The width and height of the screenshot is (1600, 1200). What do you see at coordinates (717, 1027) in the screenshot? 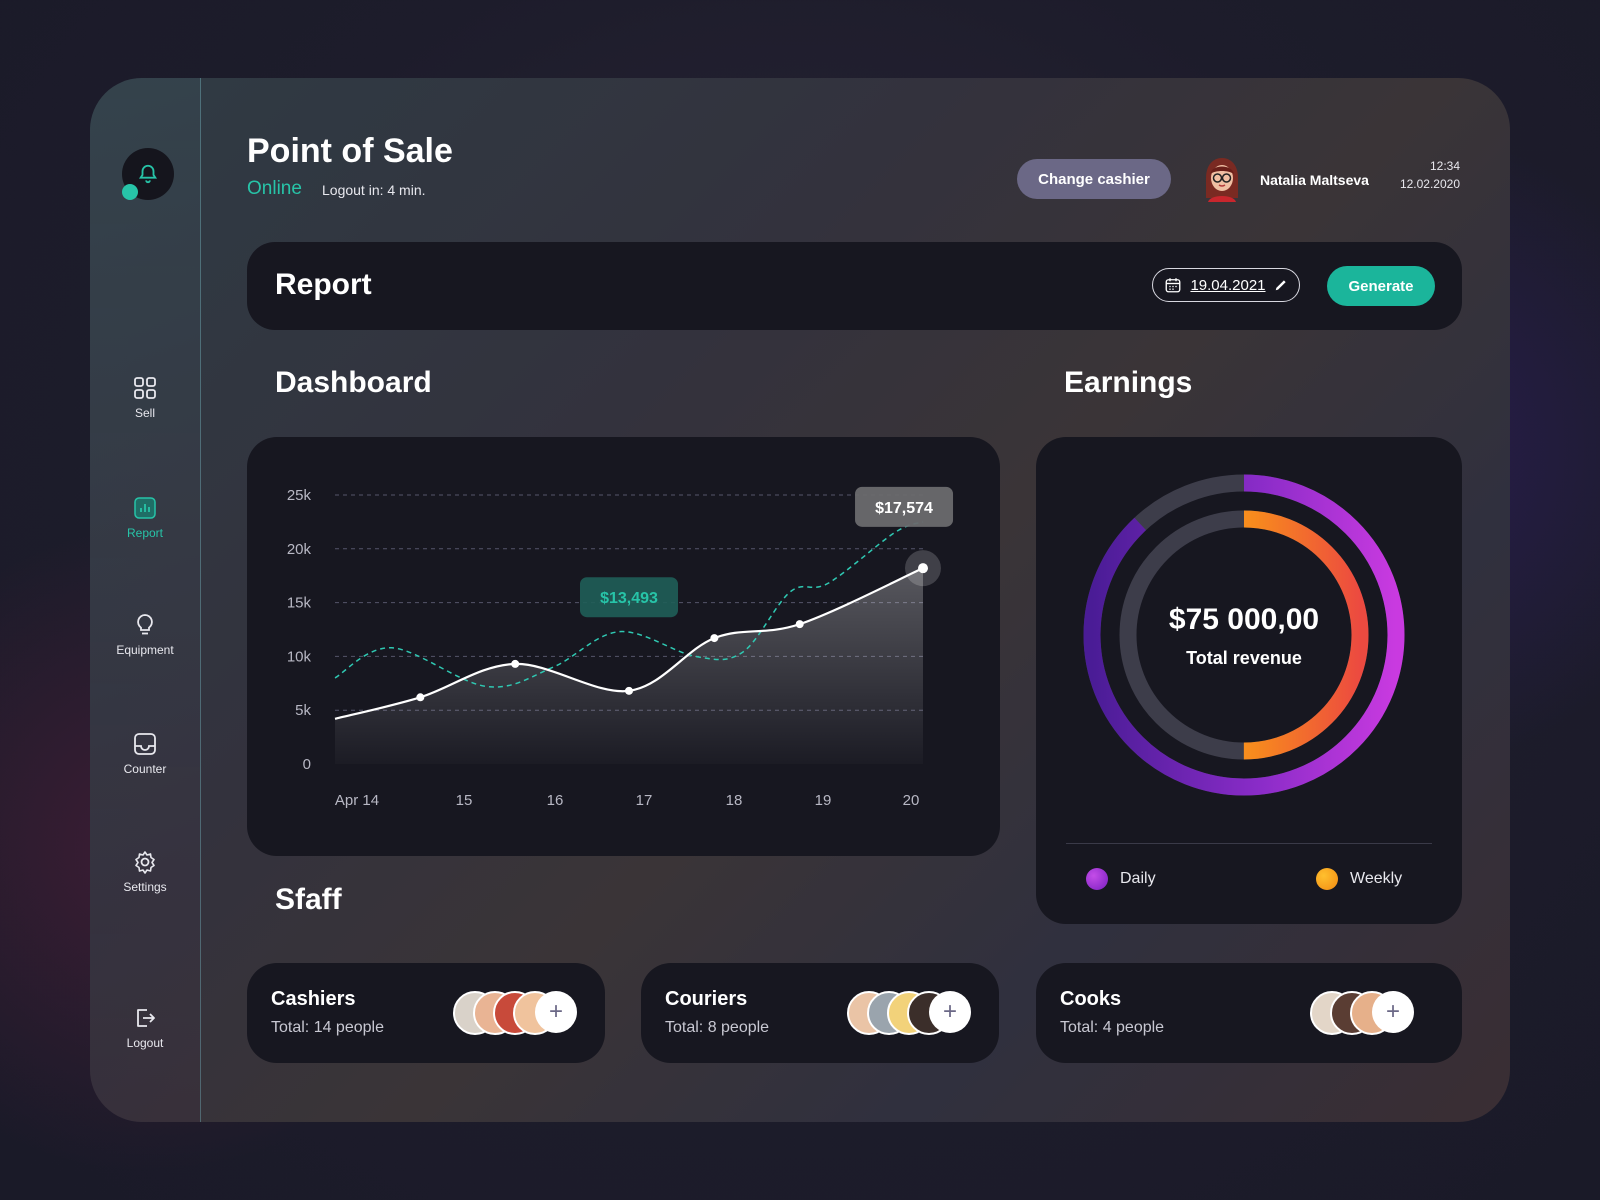
I see `staff-group-total: Total: 8 people` at bounding box center [717, 1027].